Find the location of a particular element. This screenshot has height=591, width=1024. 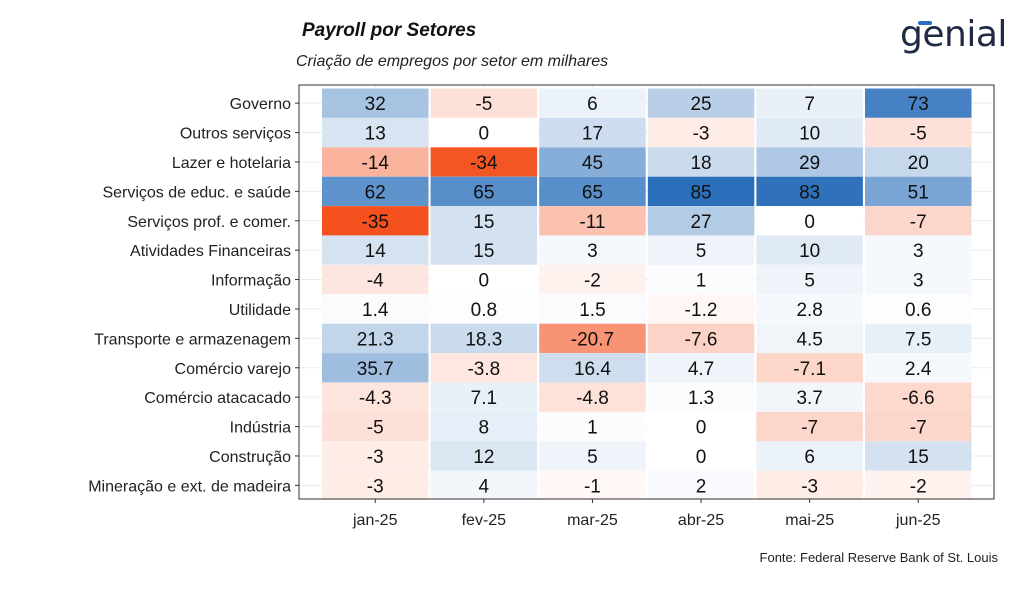

cell-value-label: -4.8 is located at coordinates (592, 398).